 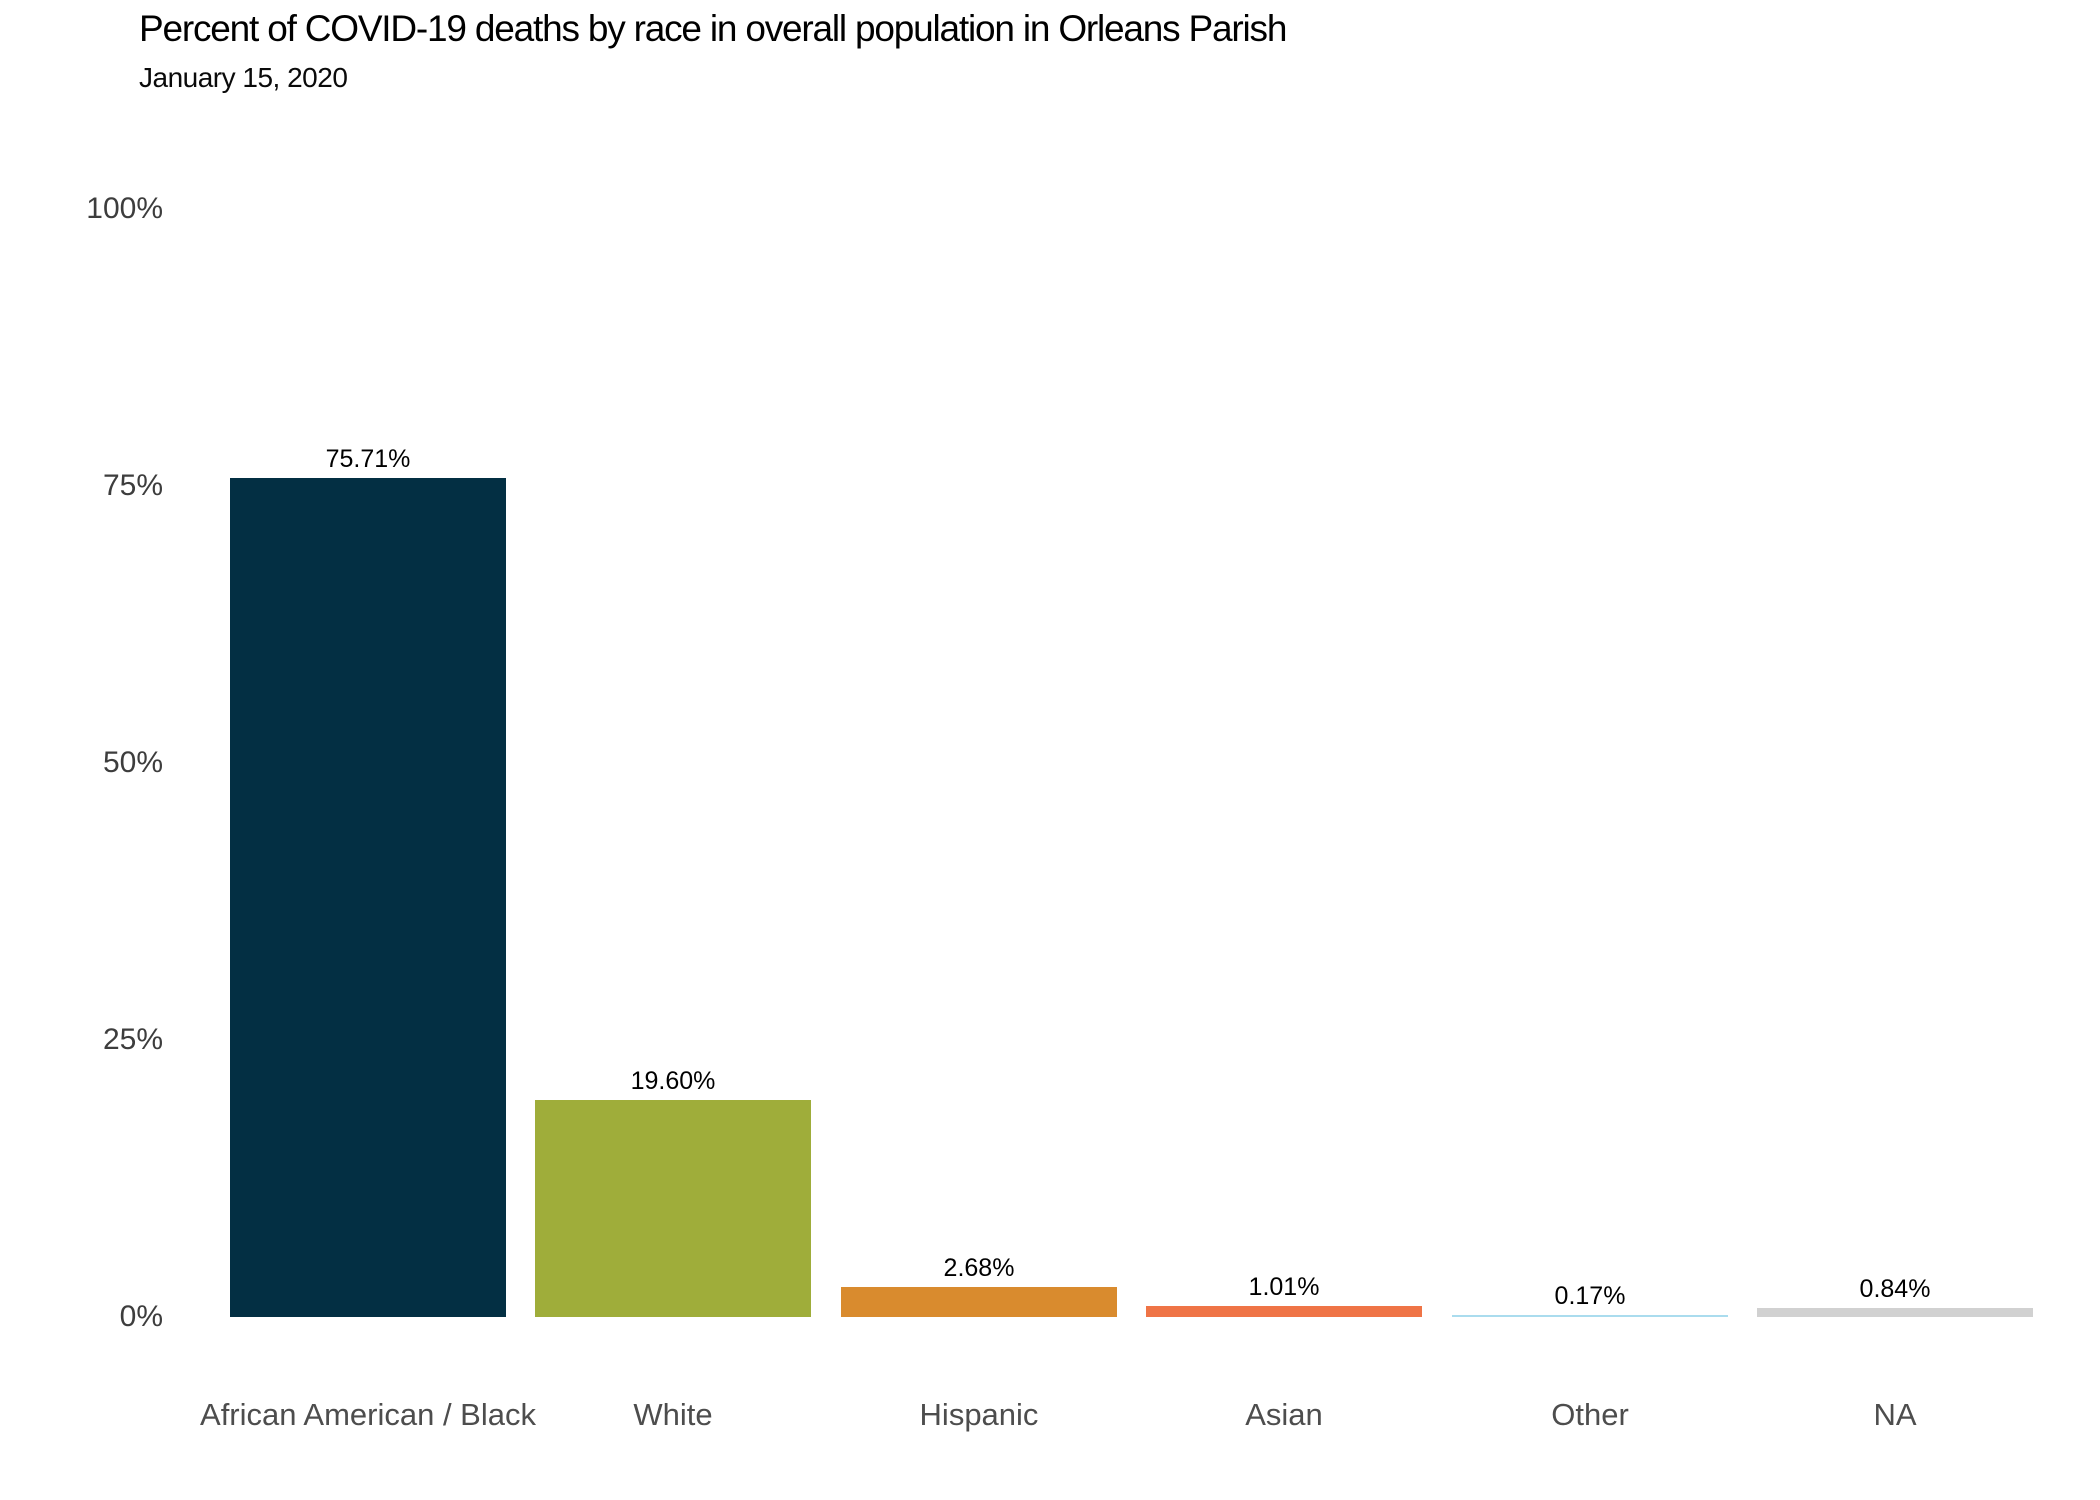 I want to click on bar-other, so click(x=1590, y=1316).